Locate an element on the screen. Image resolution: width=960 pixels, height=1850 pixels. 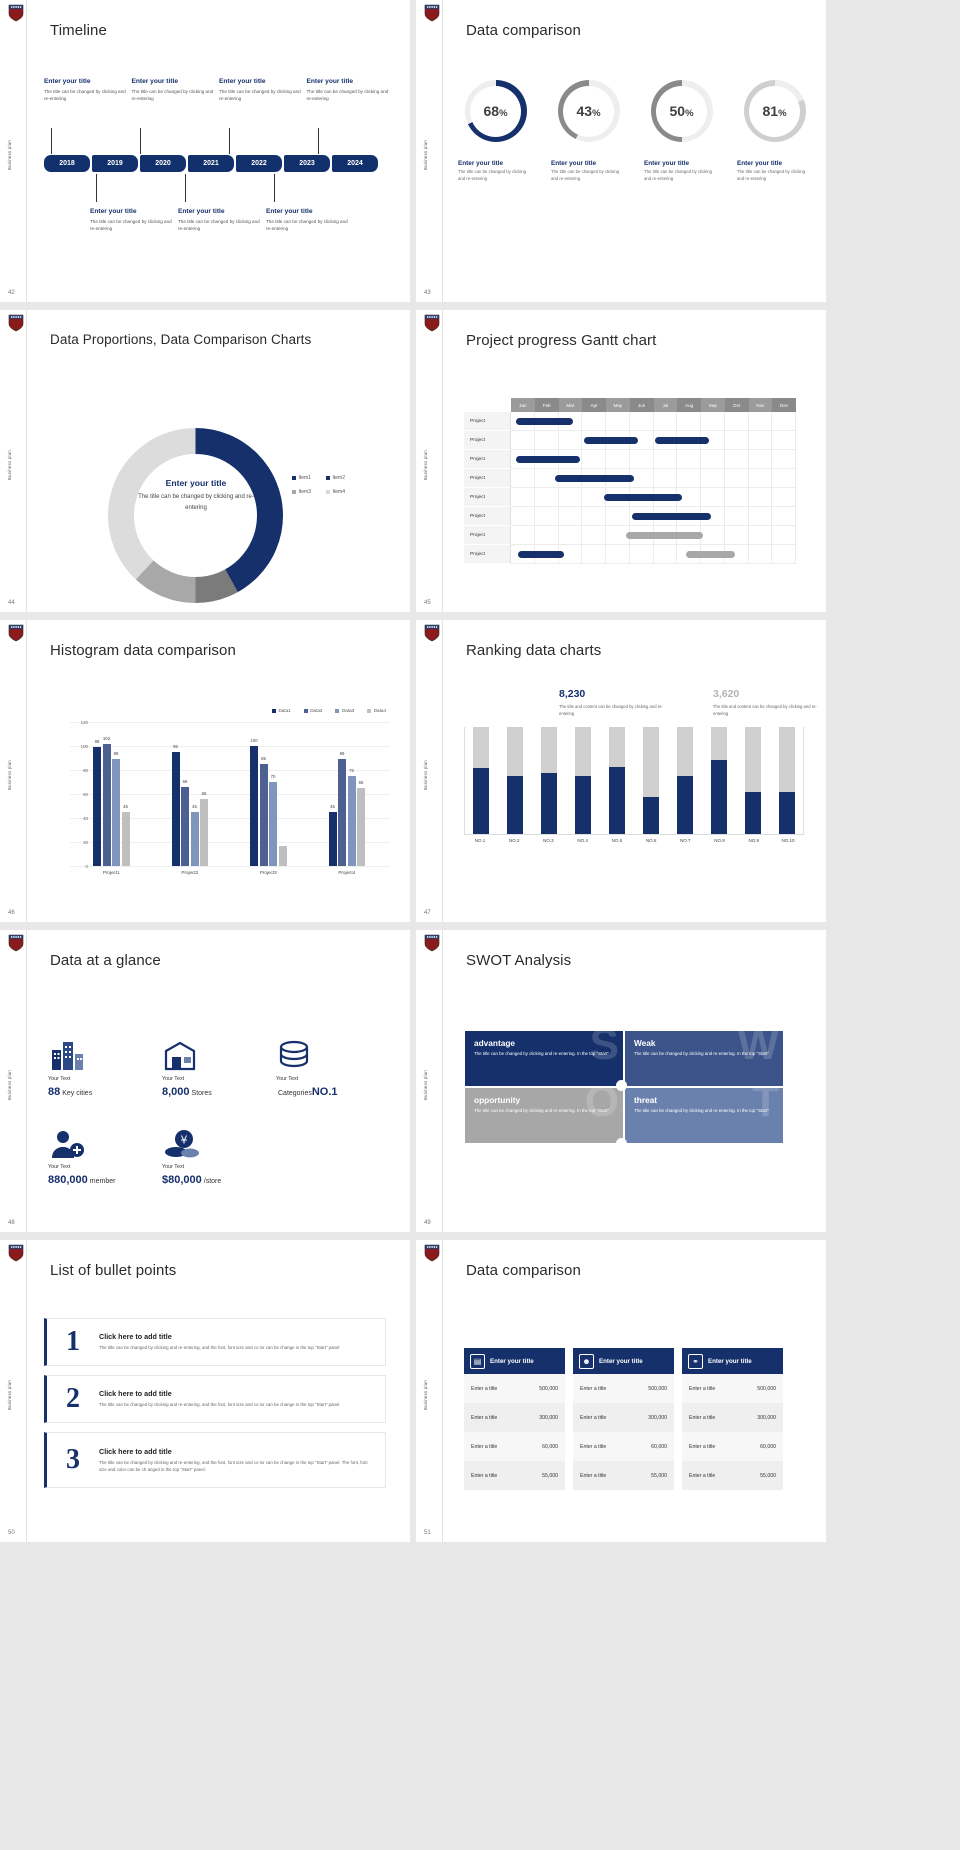
bar: 85 is located at coordinates (263, 811).